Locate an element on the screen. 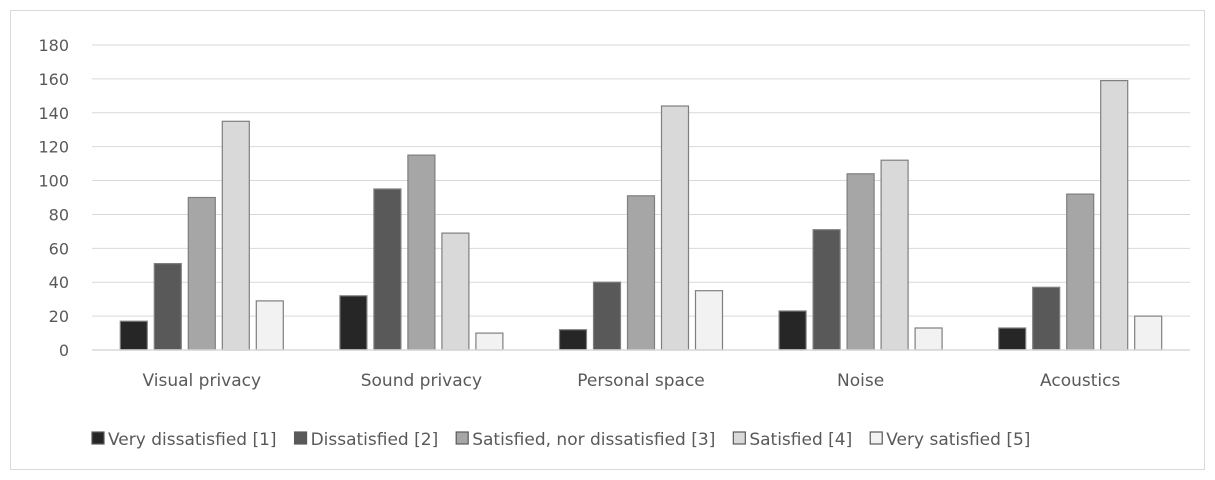 This screenshot has width=1215, height=480. legend-item: Very satisfied [5] is located at coordinates (949, 440).